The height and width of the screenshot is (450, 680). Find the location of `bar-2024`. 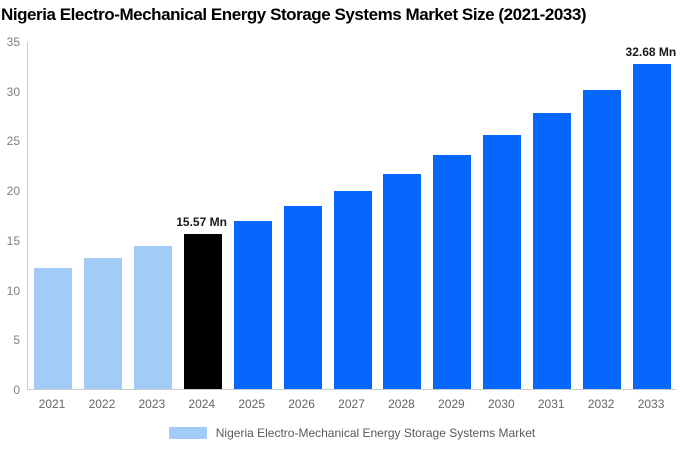

bar-2024 is located at coordinates (202, 311).